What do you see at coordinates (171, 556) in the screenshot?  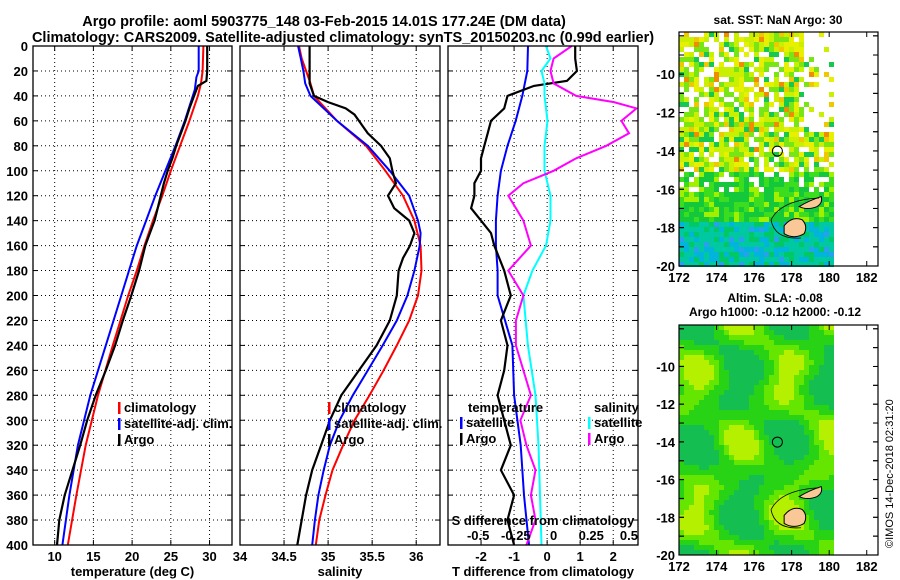 I see `x-tick-label: 25` at bounding box center [171, 556].